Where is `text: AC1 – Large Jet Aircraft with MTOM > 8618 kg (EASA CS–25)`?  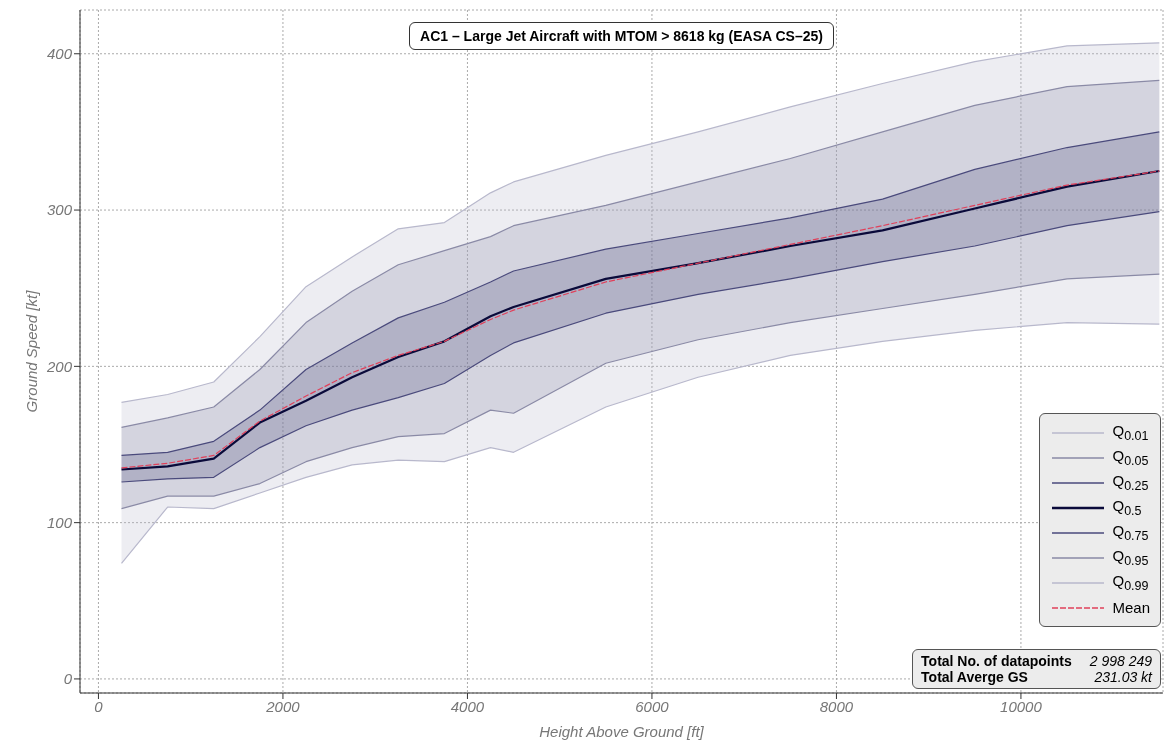 text: AC1 – Large Jet Aircraft with MTOM > 8618 kg (EASA CS–25) is located at coordinates (621, 36).